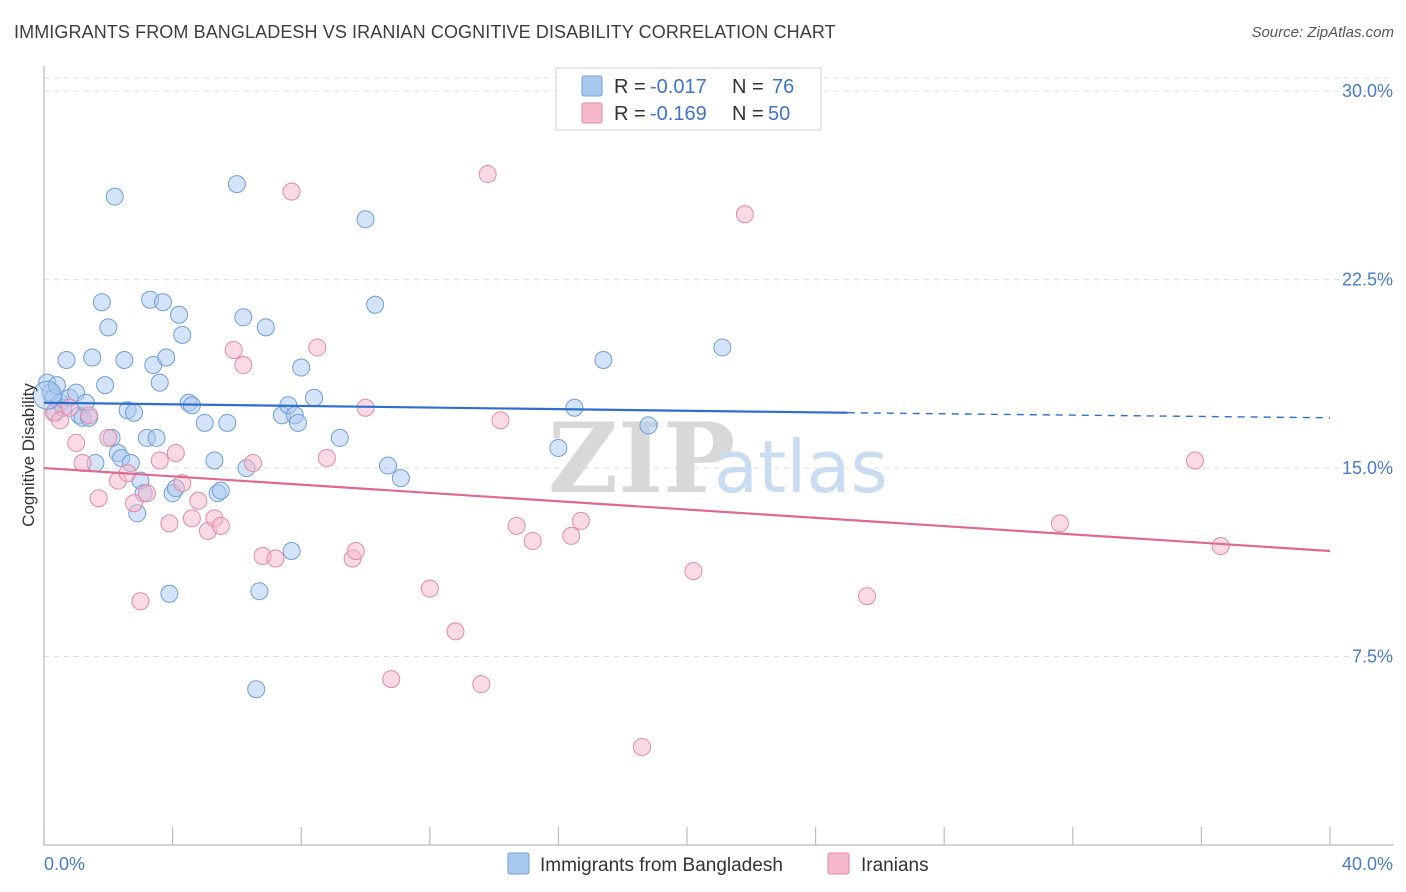 Image resolution: width=1406 pixels, height=892 pixels. I want to click on y-axis-label: Cognitive Disability, so click(28, 455).